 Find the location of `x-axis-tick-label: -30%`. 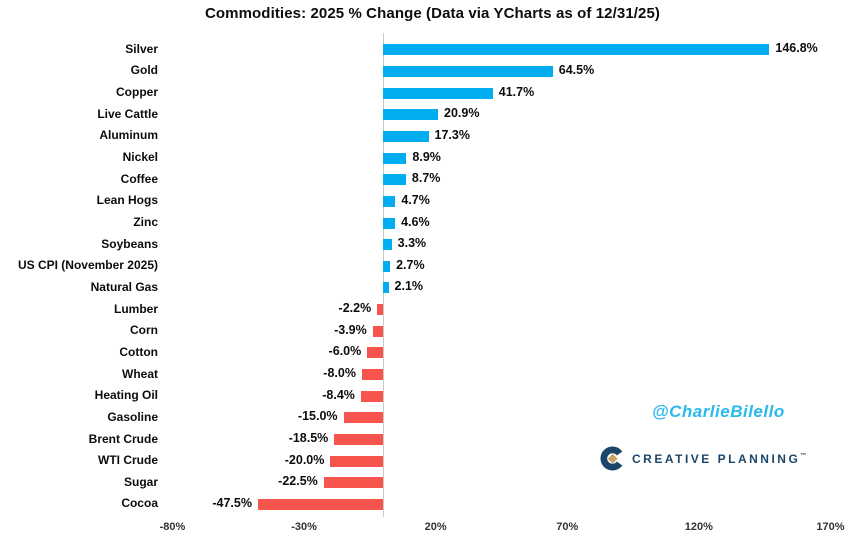

x-axis-tick-label: -30% is located at coordinates (304, 527).